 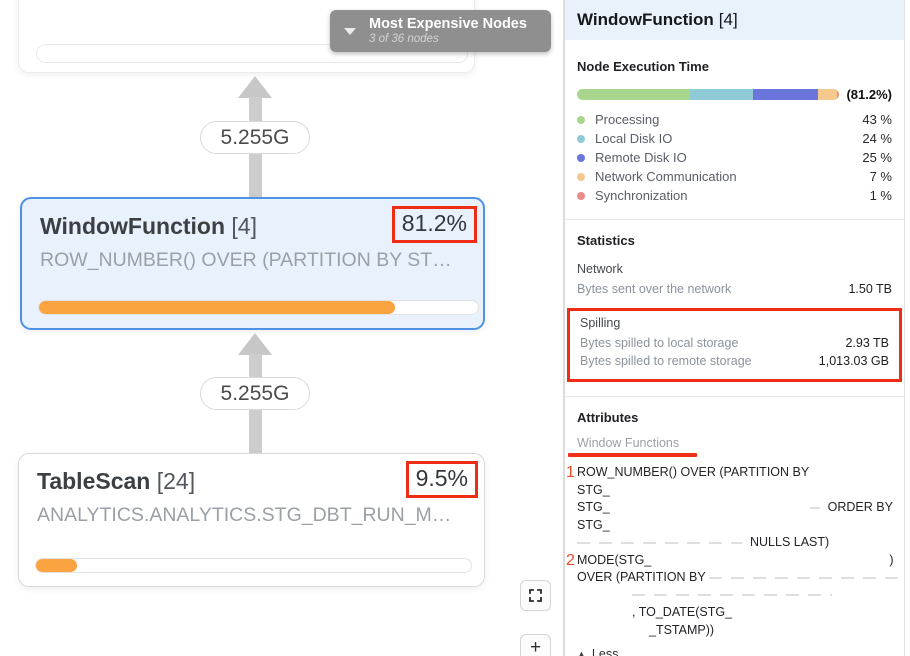 I want to click on red-underline-annotation, so click(x=632, y=455).